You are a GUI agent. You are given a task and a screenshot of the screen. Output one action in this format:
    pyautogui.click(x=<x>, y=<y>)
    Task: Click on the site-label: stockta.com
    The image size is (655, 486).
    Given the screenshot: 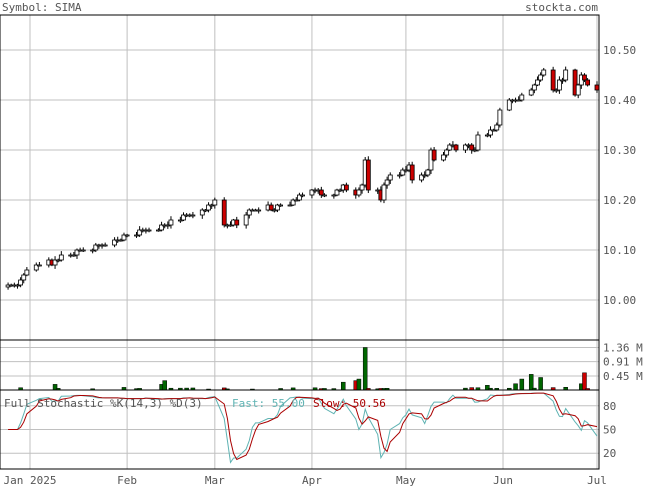 What is the action you would take?
    pyautogui.click(x=561, y=7)
    